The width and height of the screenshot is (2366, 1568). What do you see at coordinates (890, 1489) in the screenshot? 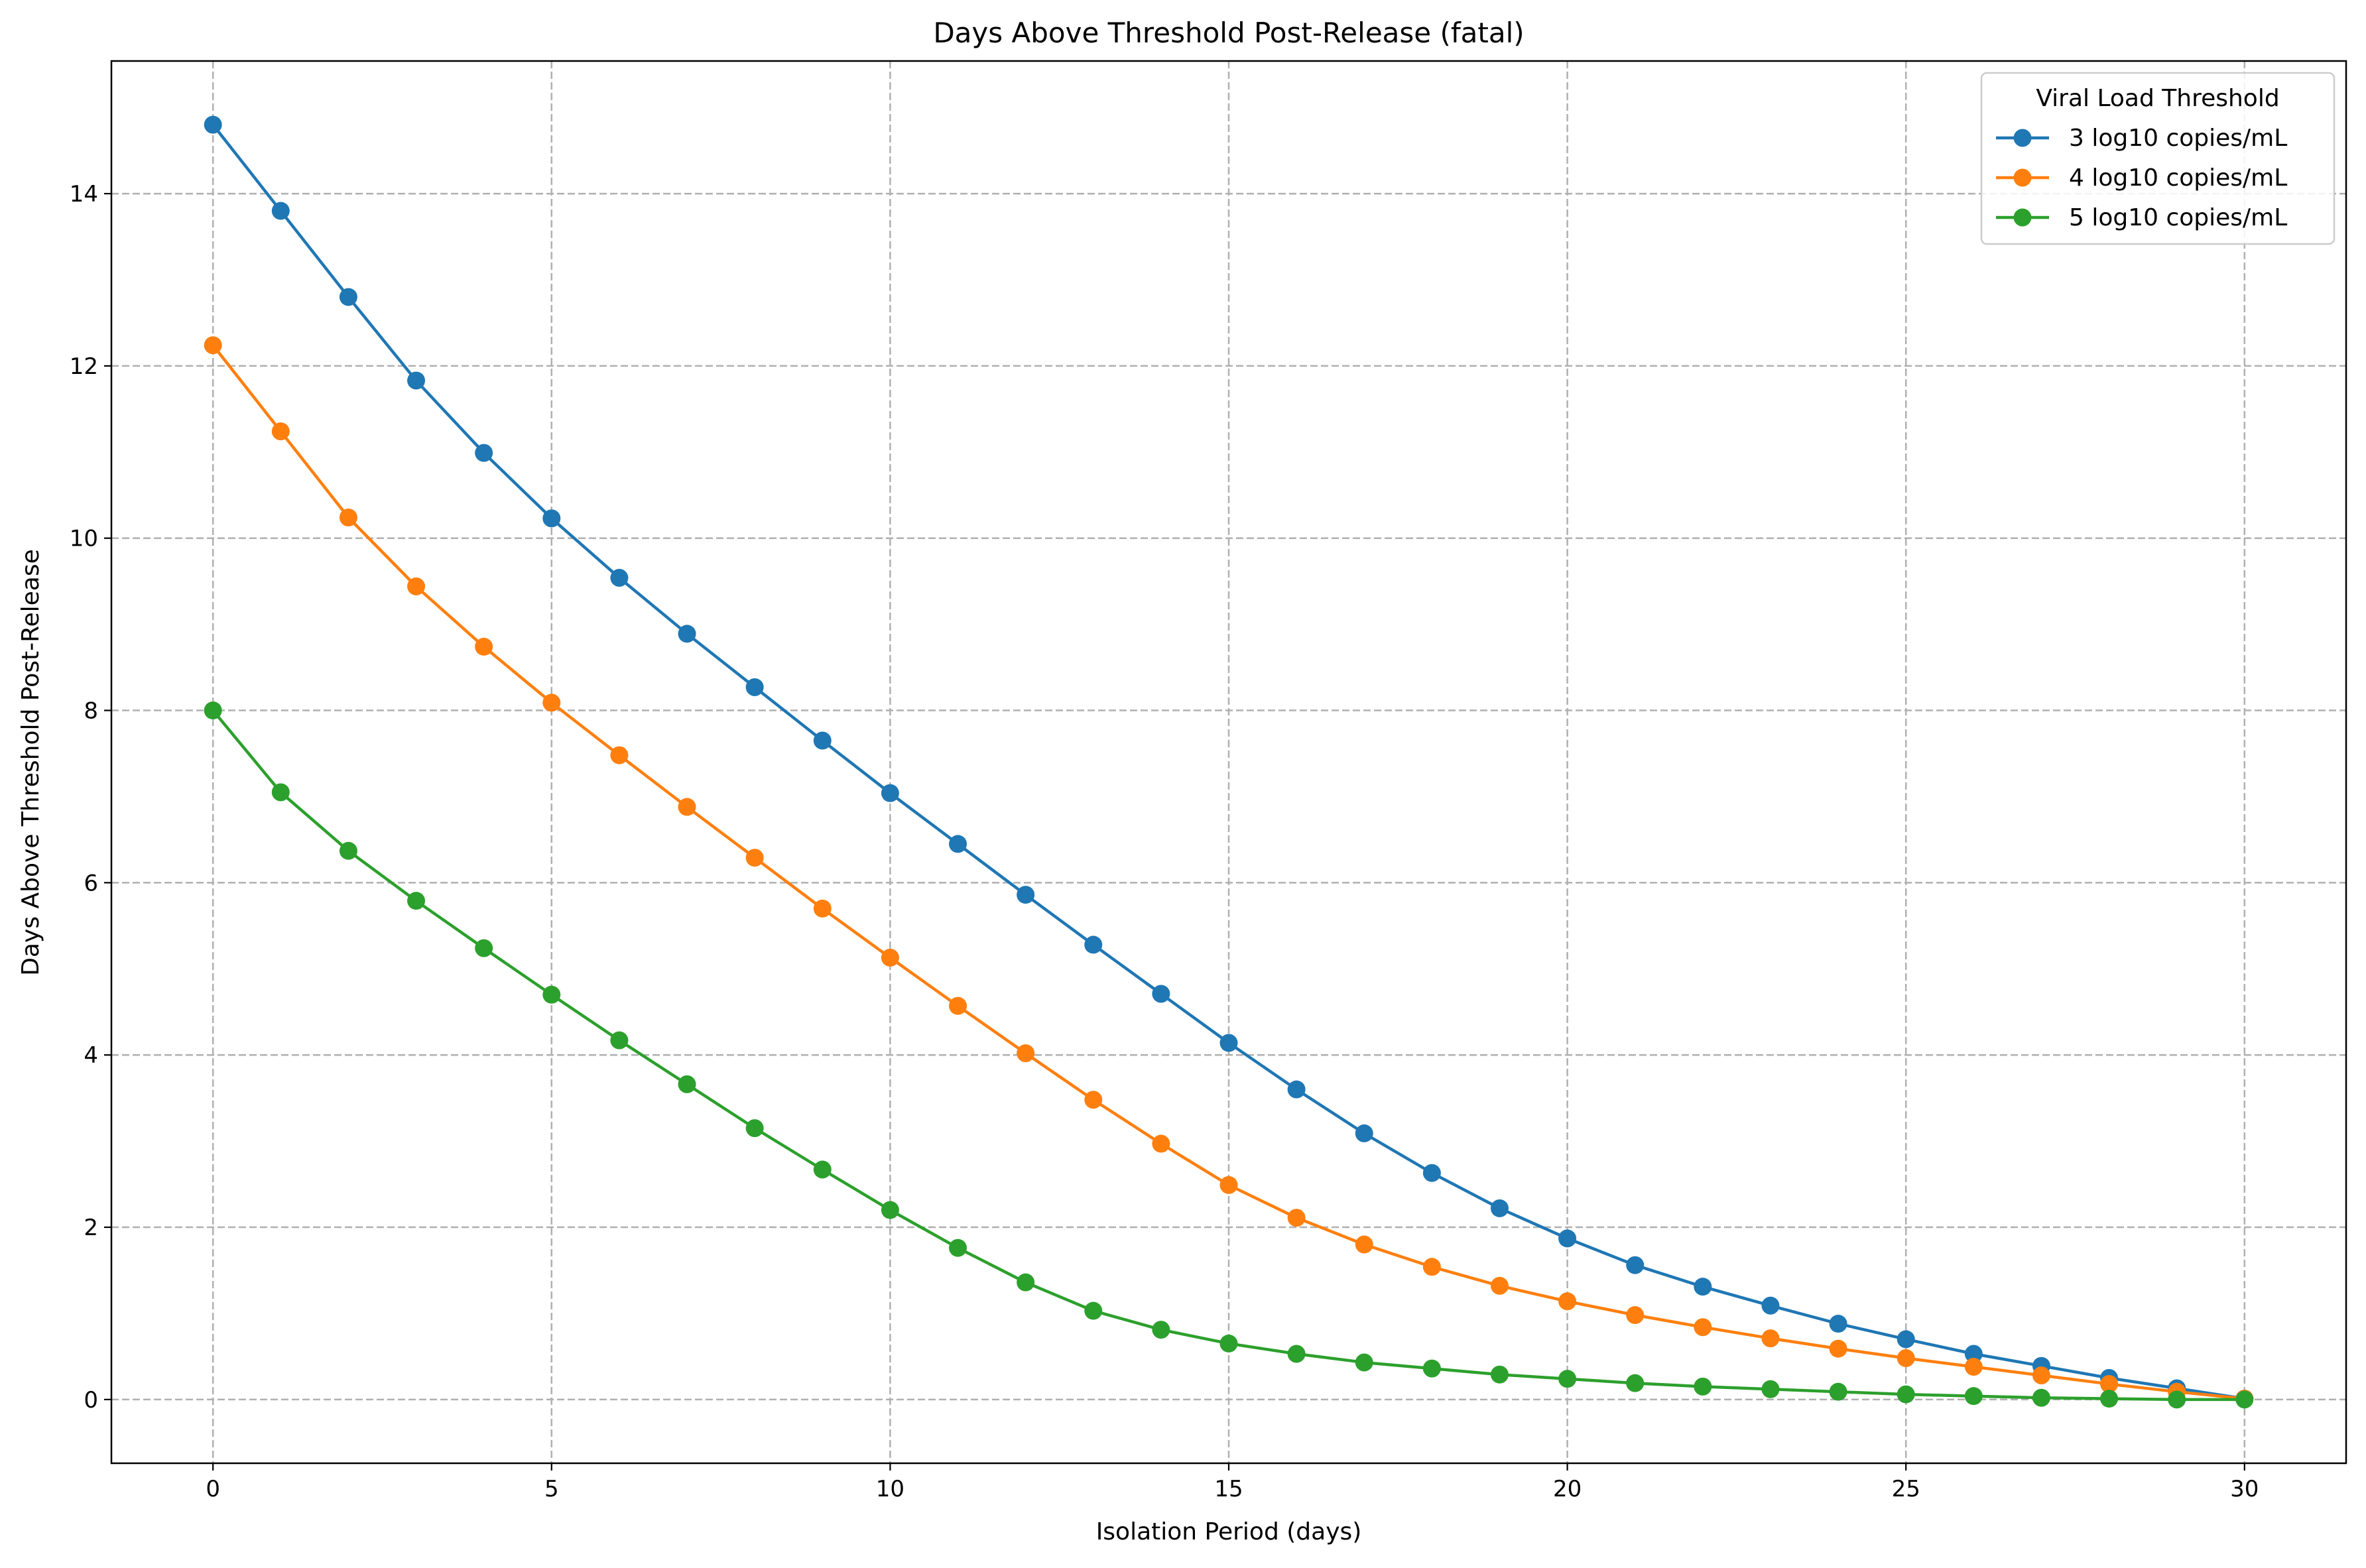
I see `x-tick-label: 10` at bounding box center [890, 1489].